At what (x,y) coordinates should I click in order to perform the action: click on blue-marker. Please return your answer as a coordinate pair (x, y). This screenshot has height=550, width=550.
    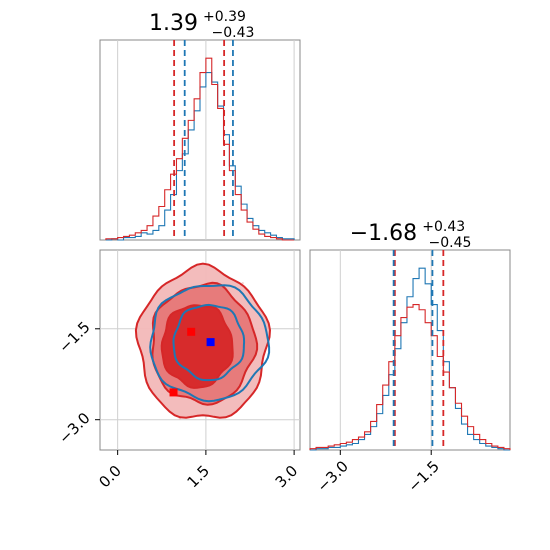
    Looking at the image, I should click on (210, 342).